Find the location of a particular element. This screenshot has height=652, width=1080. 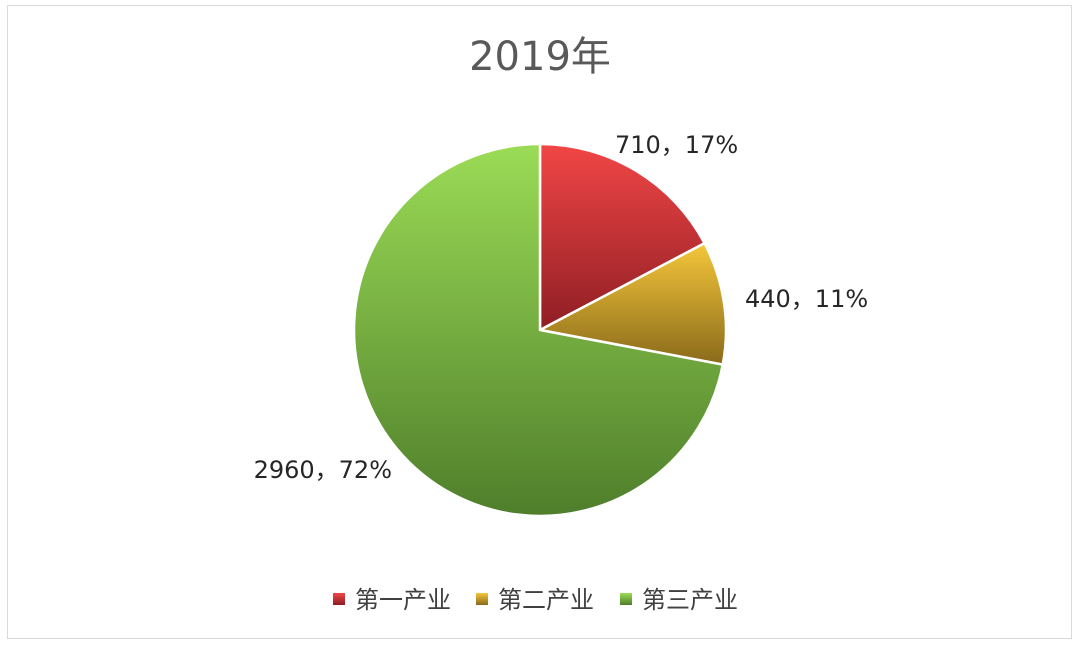

legend-label-3: 第三产业 is located at coordinates (690, 600).